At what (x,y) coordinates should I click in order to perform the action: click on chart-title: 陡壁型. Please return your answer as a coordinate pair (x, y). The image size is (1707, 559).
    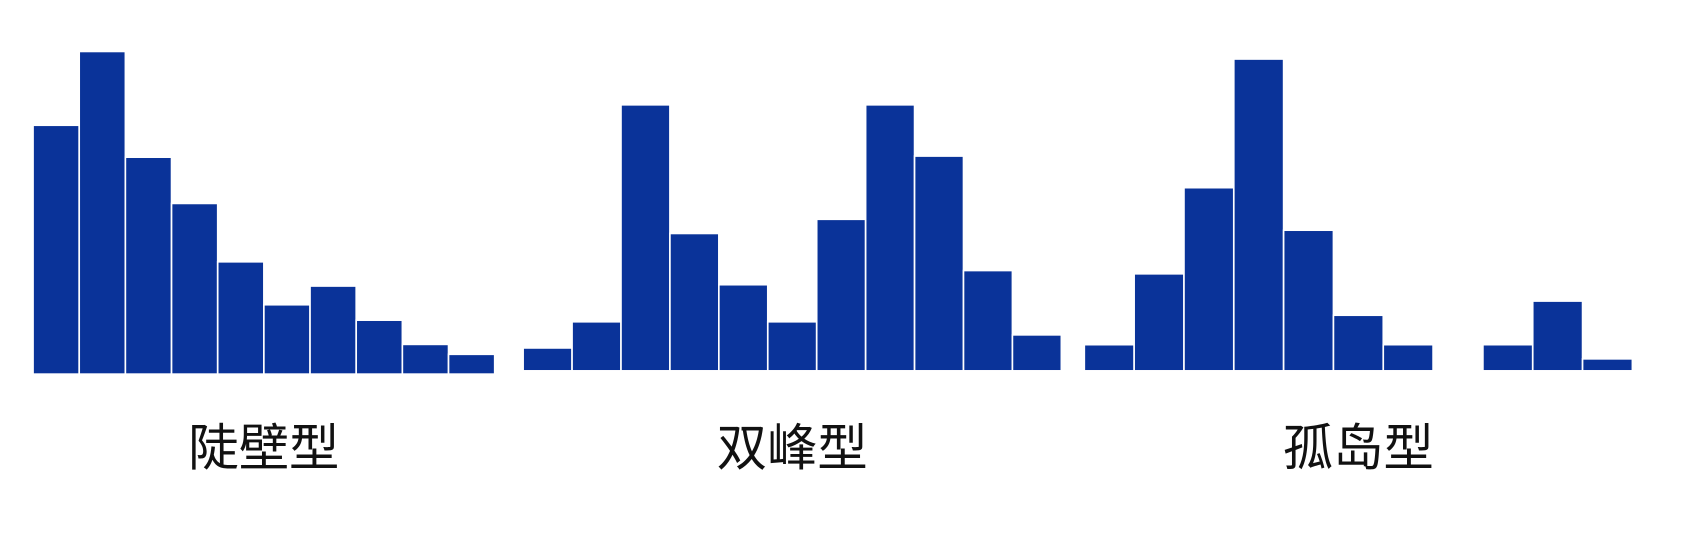
    Looking at the image, I should click on (263, 447).